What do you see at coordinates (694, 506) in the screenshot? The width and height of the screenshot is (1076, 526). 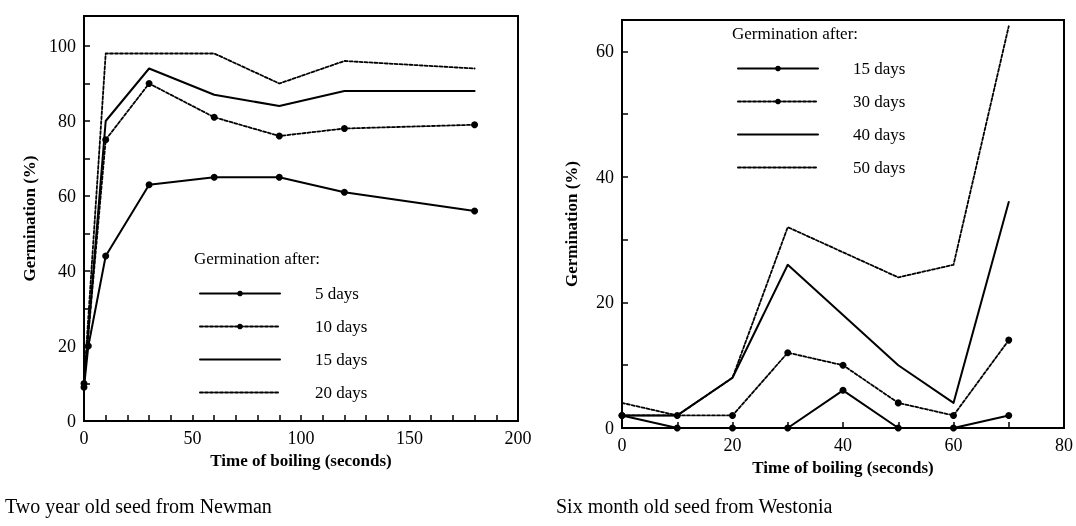 I see `text: Six month old seed from Westonia` at bounding box center [694, 506].